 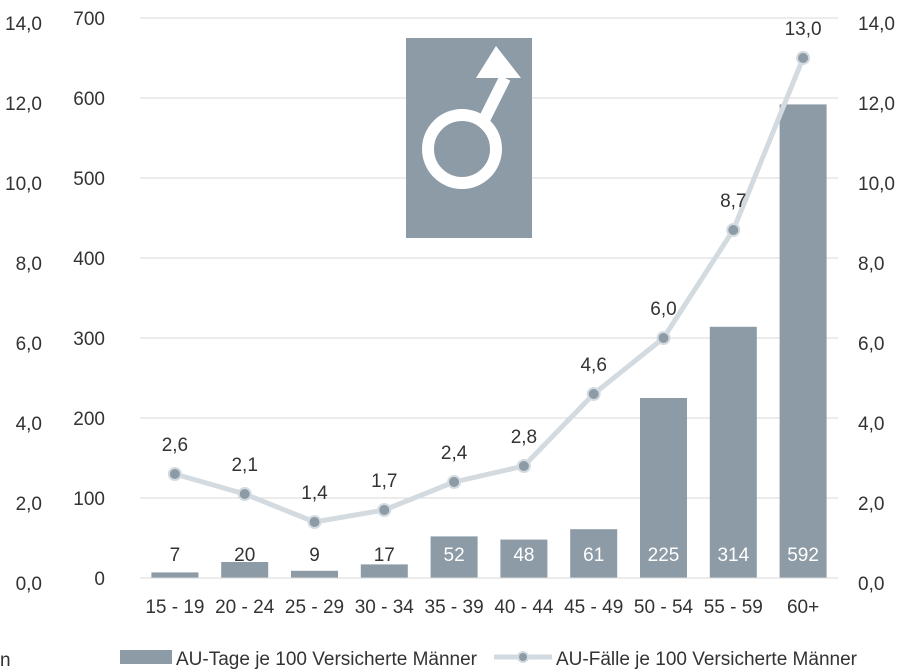 What do you see at coordinates (174, 607) in the screenshot?
I see `x-tick-label: 15 - 19` at bounding box center [174, 607].